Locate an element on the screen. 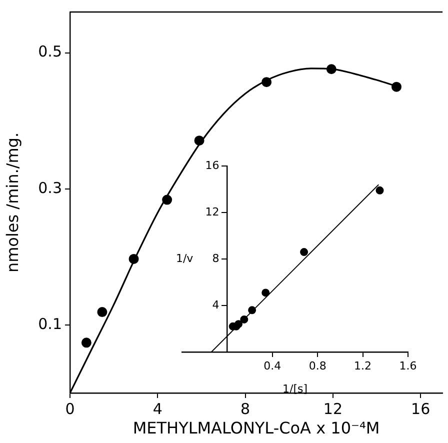 The width and height of the screenshot is (448, 443). y-tick-label: 0.5 is located at coordinates (50, 51).